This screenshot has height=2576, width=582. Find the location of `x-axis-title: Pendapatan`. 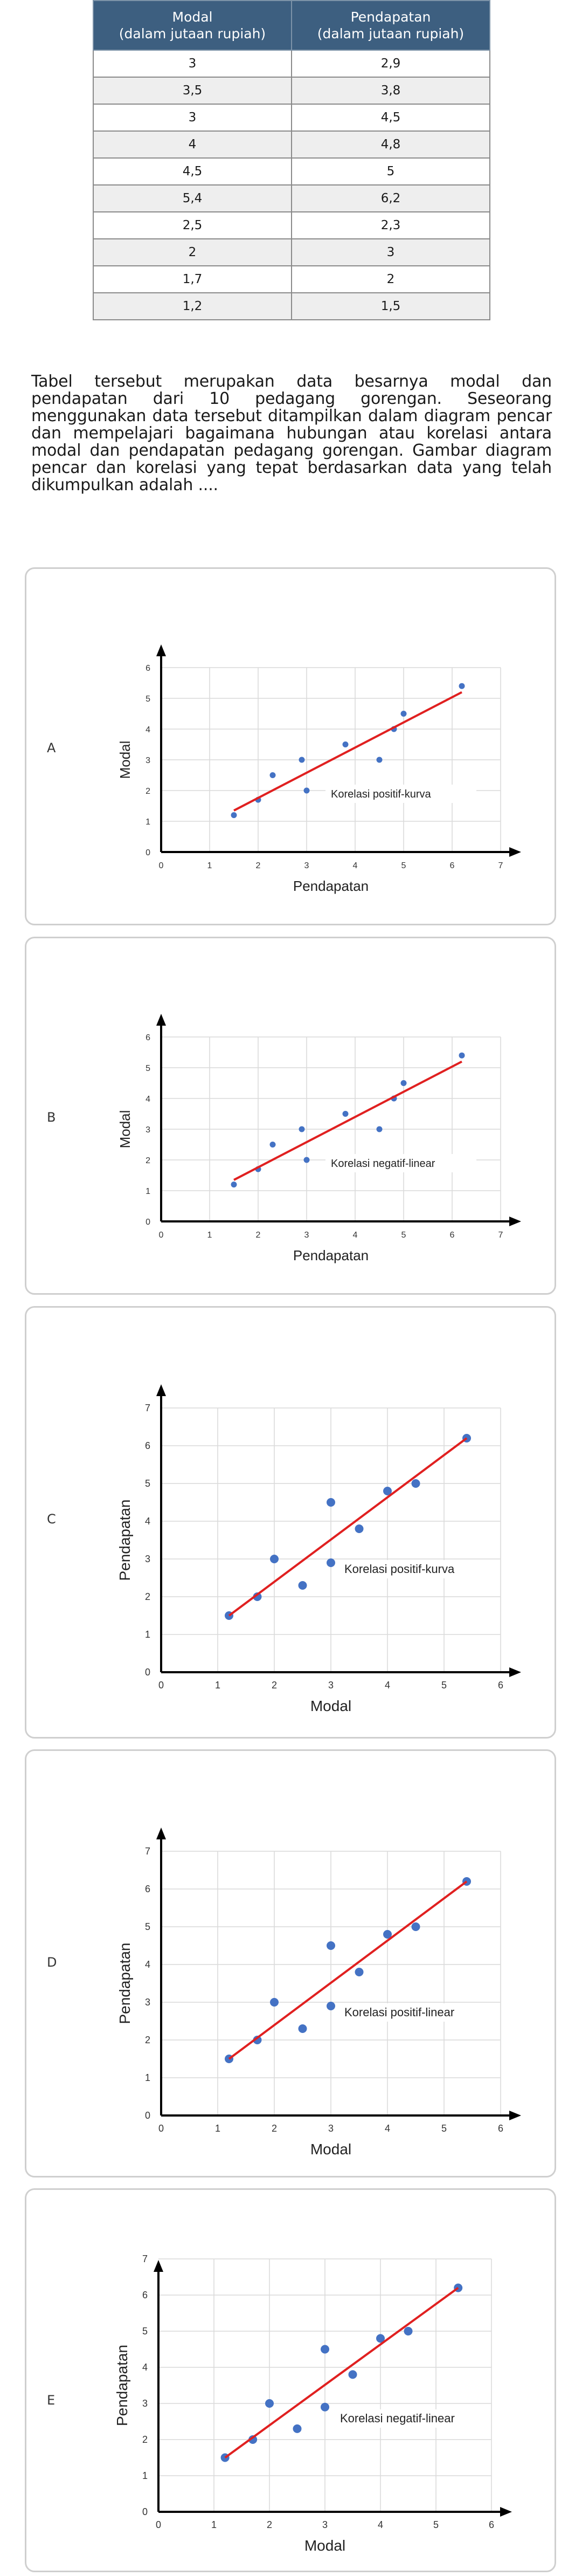

x-axis-title: Pendapatan is located at coordinates (331, 886).